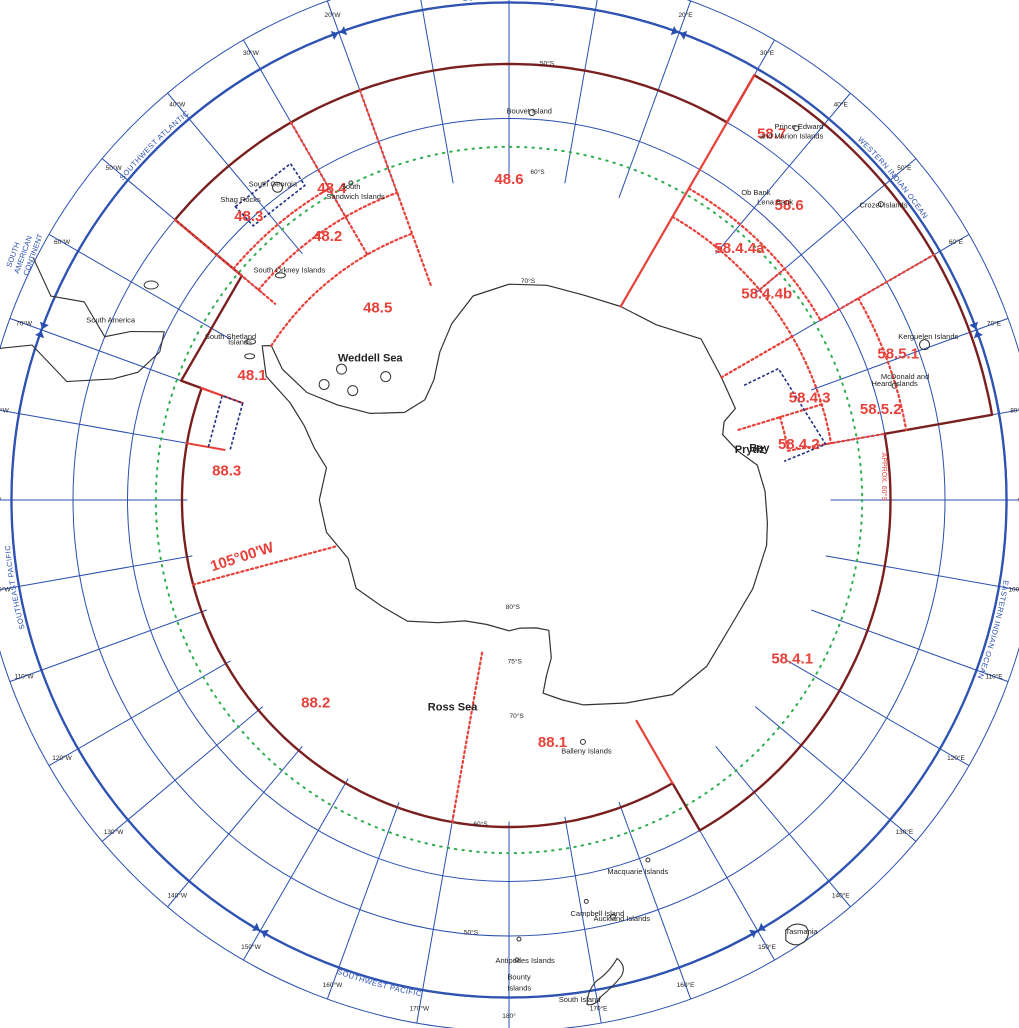 The width and height of the screenshot is (1019, 1028). I want to click on longitude-label: 110°W, so click(24, 677).